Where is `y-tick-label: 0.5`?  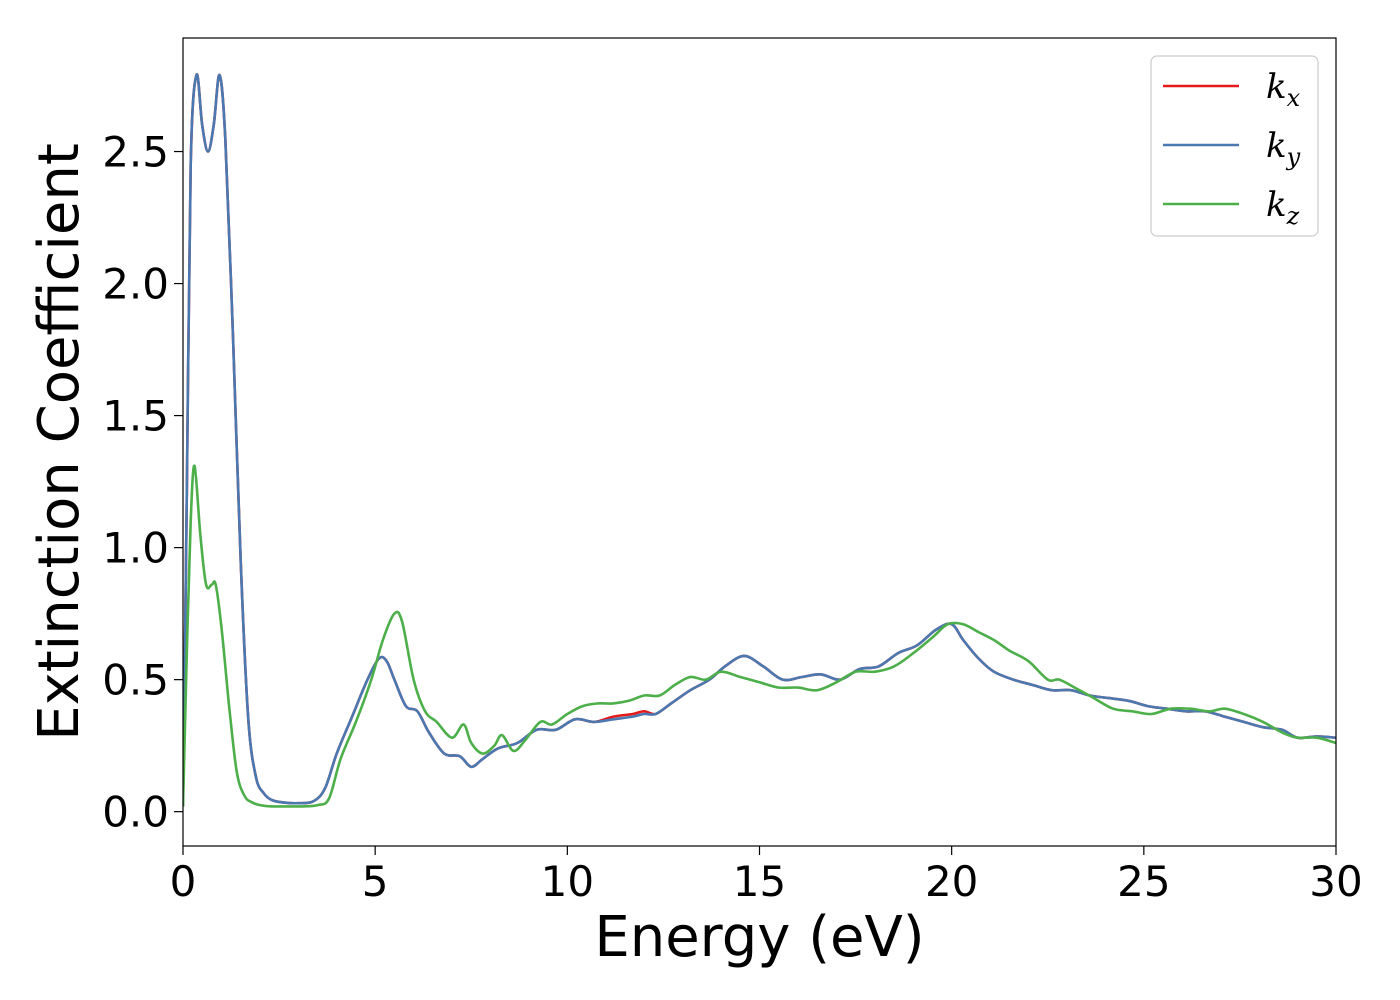 y-tick-label: 0.5 is located at coordinates (135, 680).